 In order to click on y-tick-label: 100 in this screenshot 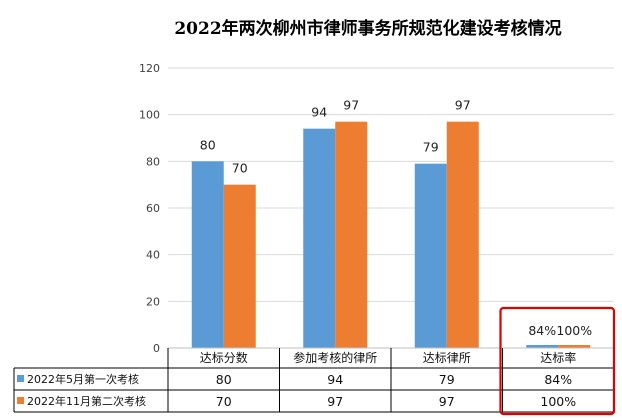, I will do `click(149, 115)`.